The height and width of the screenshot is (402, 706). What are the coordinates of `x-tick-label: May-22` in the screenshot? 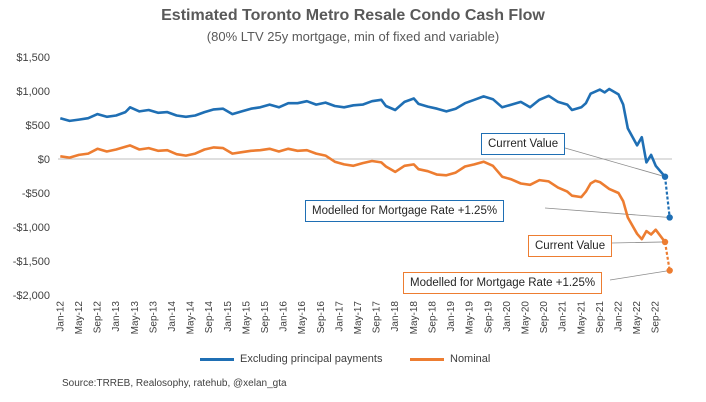 It's located at (637, 318).